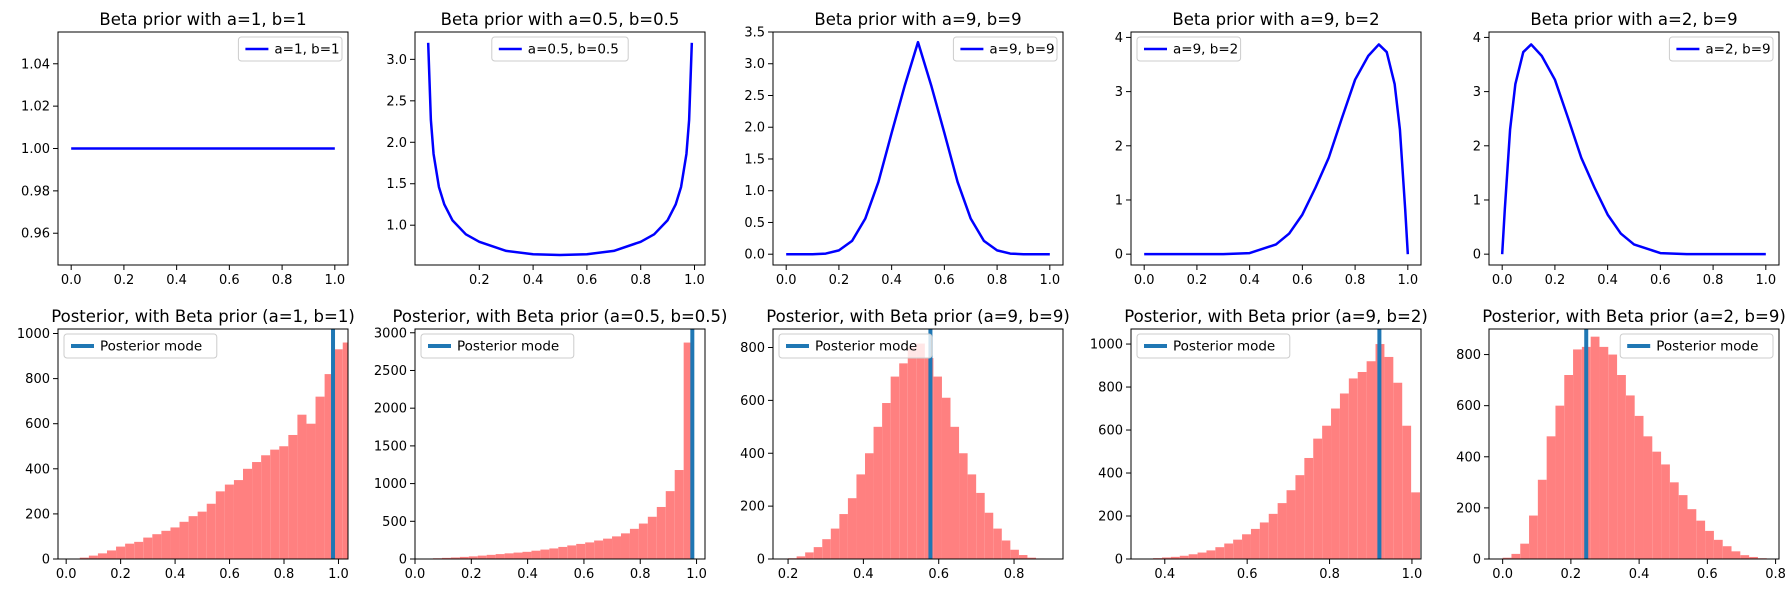  Describe the element at coordinates (203, 316) in the screenshot. I see `subplot-title: Posterior, with Beta prior (a=1, b=1)` at that location.